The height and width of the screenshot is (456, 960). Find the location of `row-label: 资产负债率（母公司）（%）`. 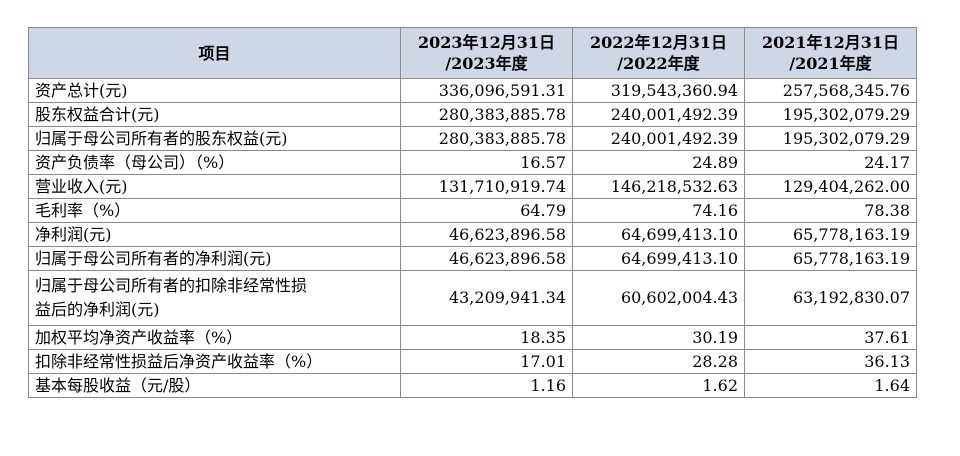

row-label: 资产负债率（母公司）（%） is located at coordinates (214, 162).